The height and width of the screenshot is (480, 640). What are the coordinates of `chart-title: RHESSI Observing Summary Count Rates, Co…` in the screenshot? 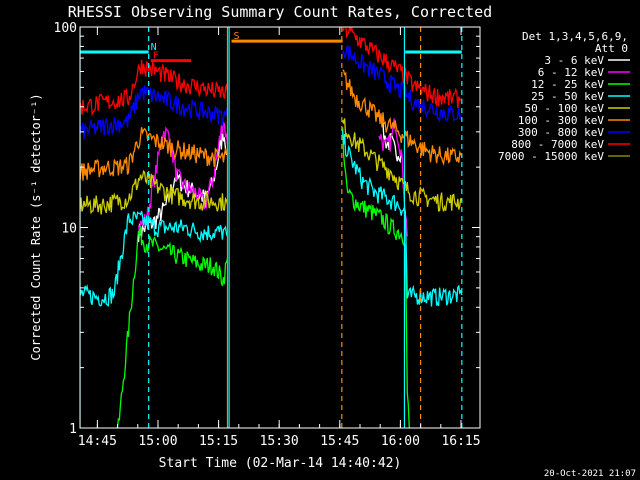 It's located at (280, 12).